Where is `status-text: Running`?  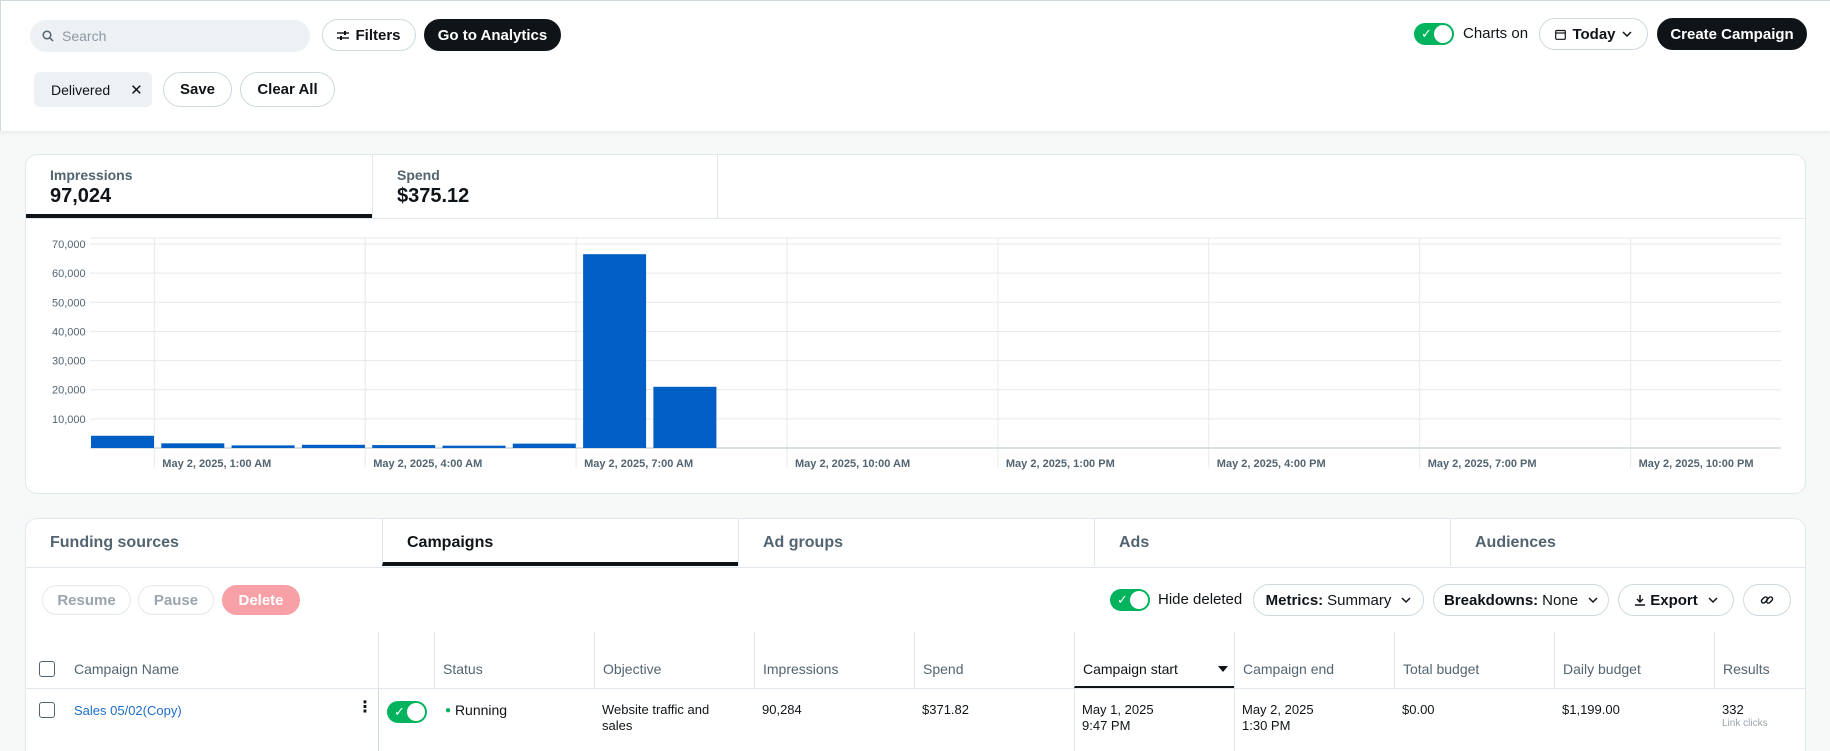
status-text: Running is located at coordinates (481, 710).